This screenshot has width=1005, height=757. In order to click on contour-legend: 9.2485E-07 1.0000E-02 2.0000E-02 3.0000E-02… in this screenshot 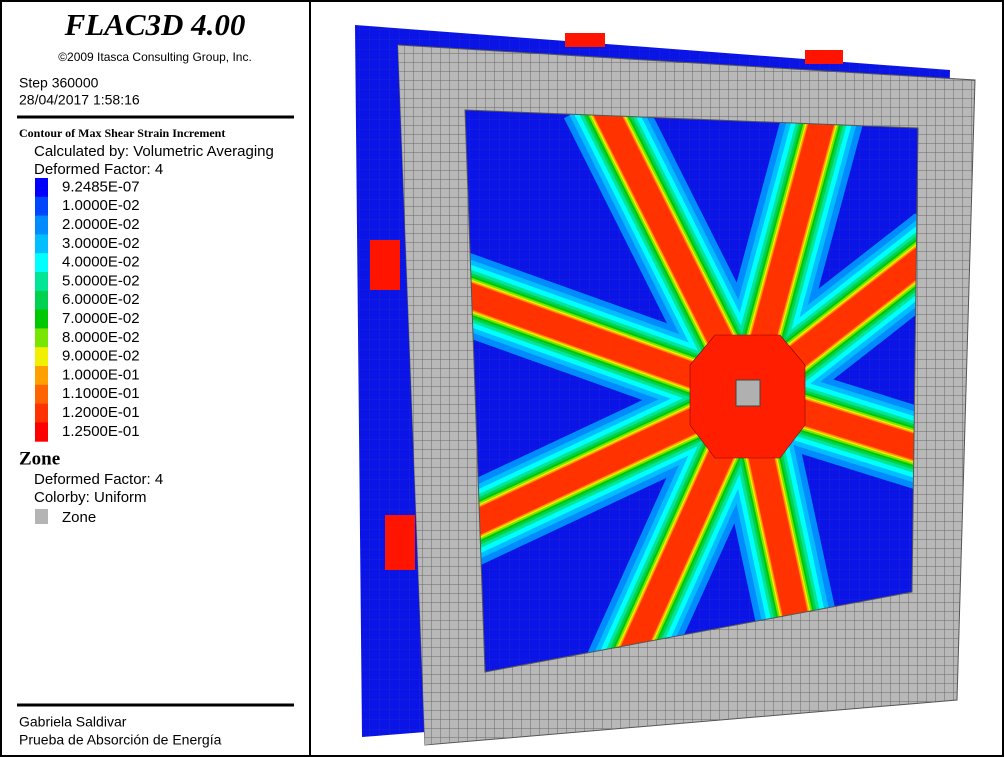, I will do `click(87, 310)`.